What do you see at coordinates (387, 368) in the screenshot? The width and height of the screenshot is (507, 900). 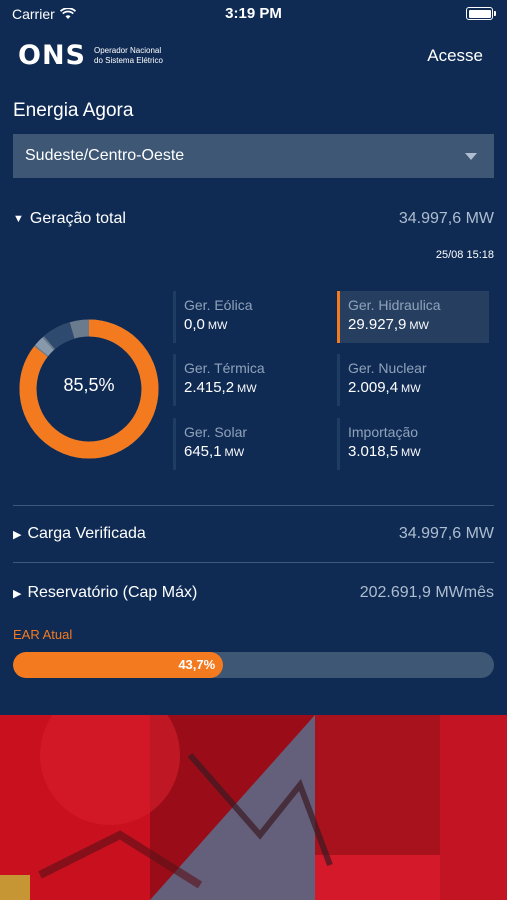 I see `source-name: Ger. Nuclear` at bounding box center [387, 368].